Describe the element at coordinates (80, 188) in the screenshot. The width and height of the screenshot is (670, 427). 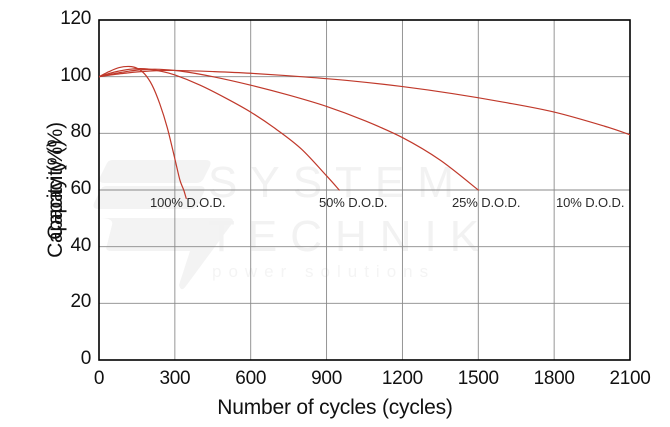
I see `y-axis-tick-label: 60` at that location.